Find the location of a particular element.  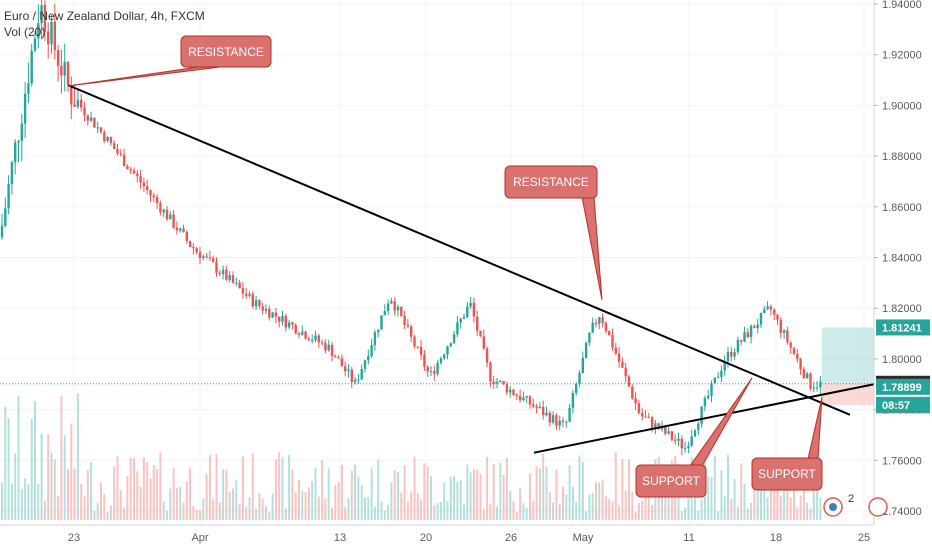

callout-resistance-1: RESISTANCE is located at coordinates (169, 61).